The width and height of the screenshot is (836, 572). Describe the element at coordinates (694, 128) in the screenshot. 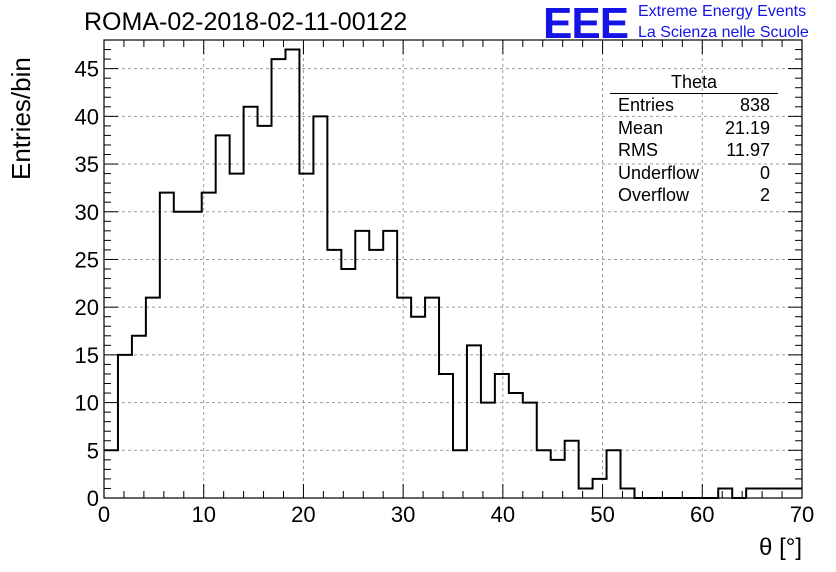

I see `stats-row-mean: Mean 21.19` at that location.